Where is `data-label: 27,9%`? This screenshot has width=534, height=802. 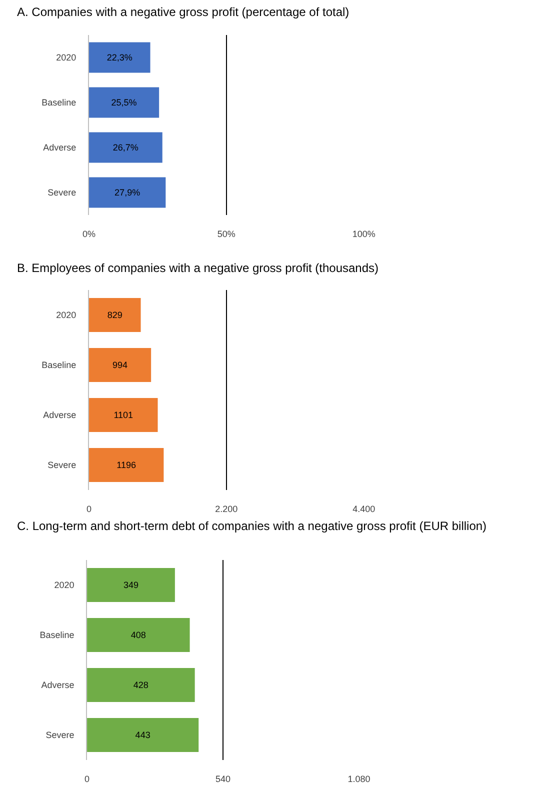 data-label: 27,9% is located at coordinates (127, 193).